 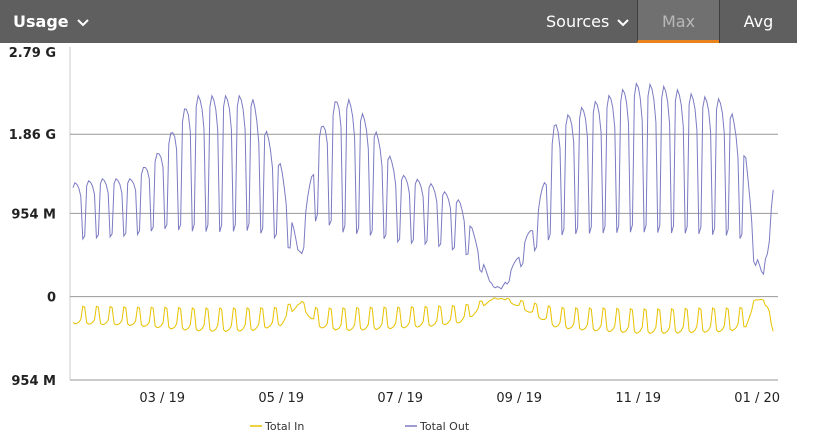 What do you see at coordinates (162, 398) in the screenshot?
I see `x-tick-label: 03 / 19` at bounding box center [162, 398].